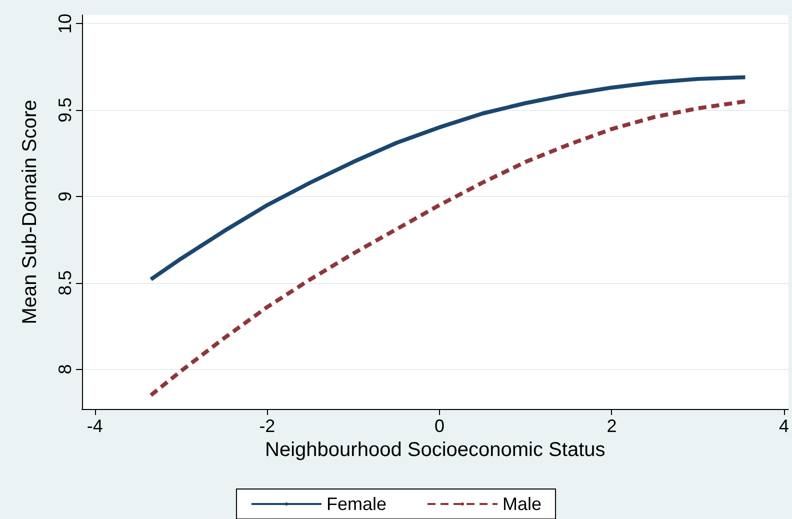 The image size is (792, 519). Describe the element at coordinates (522, 504) in the screenshot. I see `legend-label: Male` at that location.